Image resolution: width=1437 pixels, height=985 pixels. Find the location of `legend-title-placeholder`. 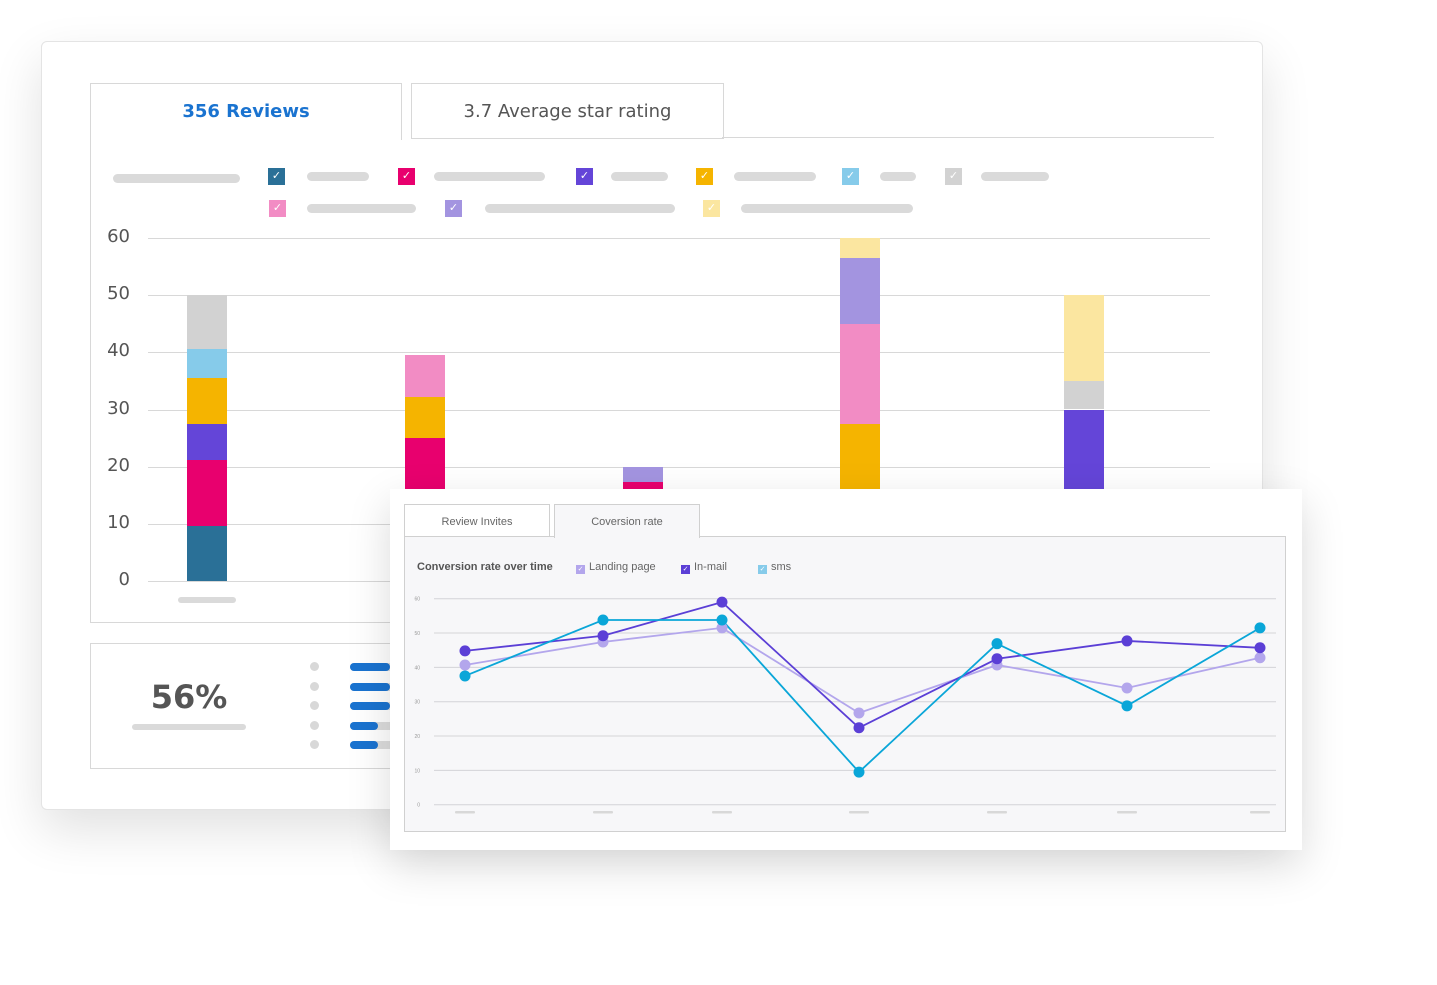

legend-title-placeholder is located at coordinates (176, 178).